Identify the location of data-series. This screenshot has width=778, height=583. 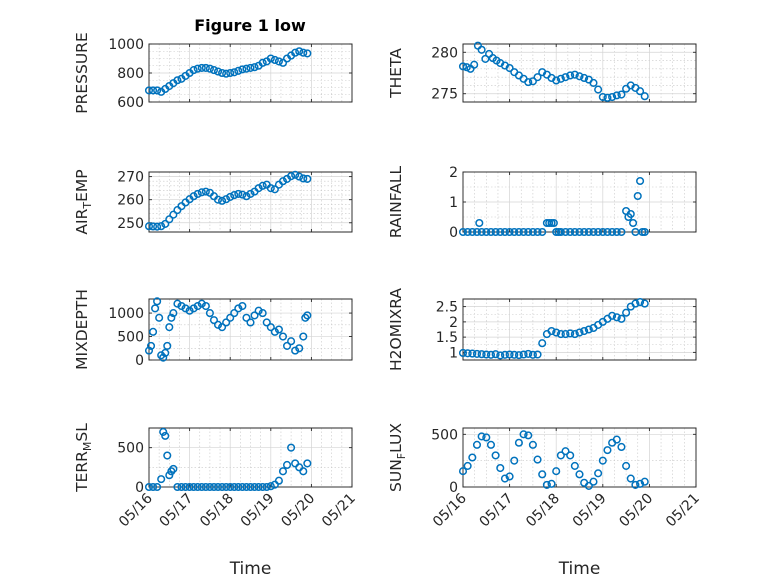
(553, 206).